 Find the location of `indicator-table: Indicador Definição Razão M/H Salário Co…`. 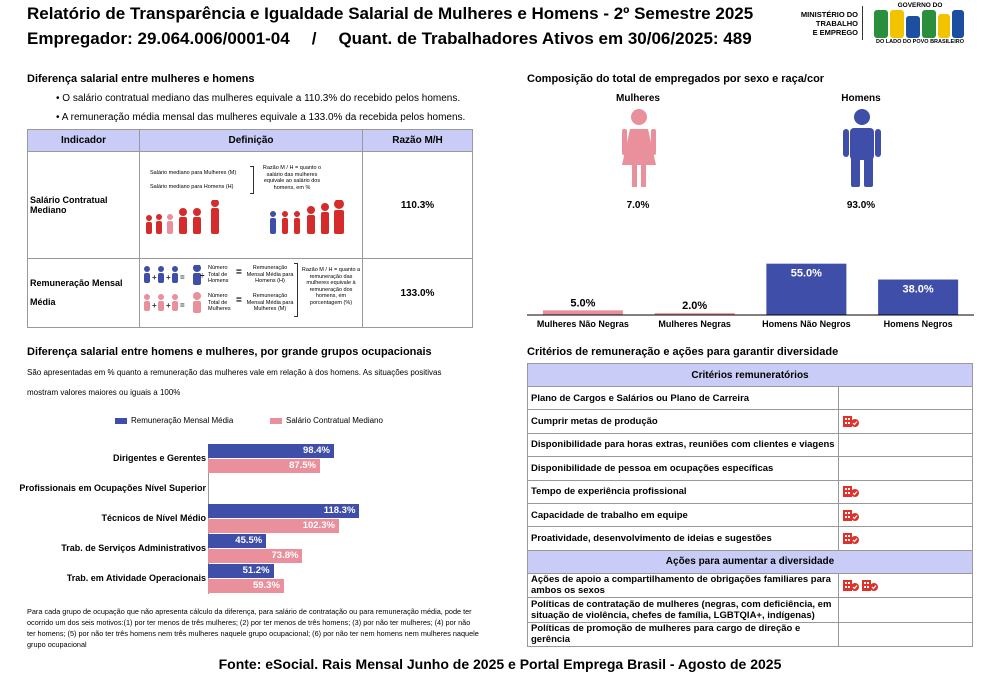

indicator-table: Indicador Definição Razão M/H Salário Co… is located at coordinates (250, 228).